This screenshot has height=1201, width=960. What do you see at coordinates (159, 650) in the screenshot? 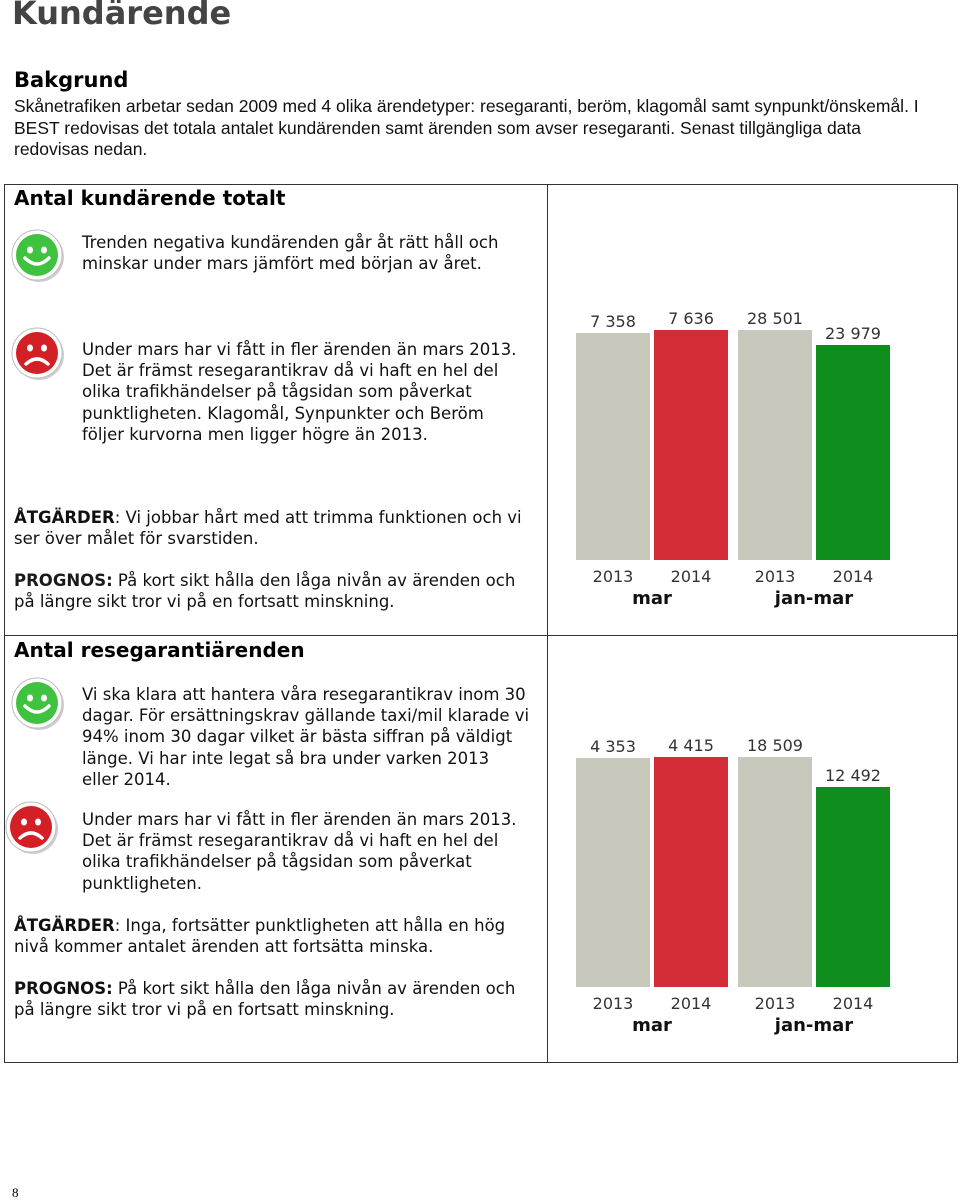
I see `section-resegaranti-title: Antal resegarantiärenden` at bounding box center [159, 650].